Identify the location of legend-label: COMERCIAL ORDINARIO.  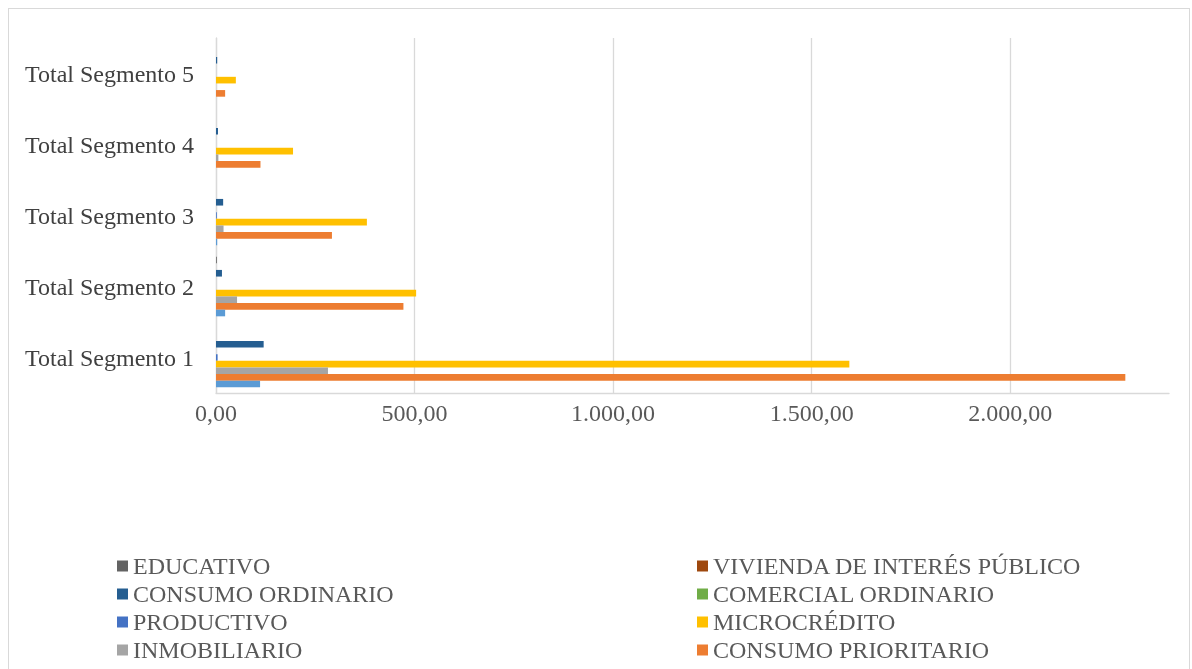
(854, 594).